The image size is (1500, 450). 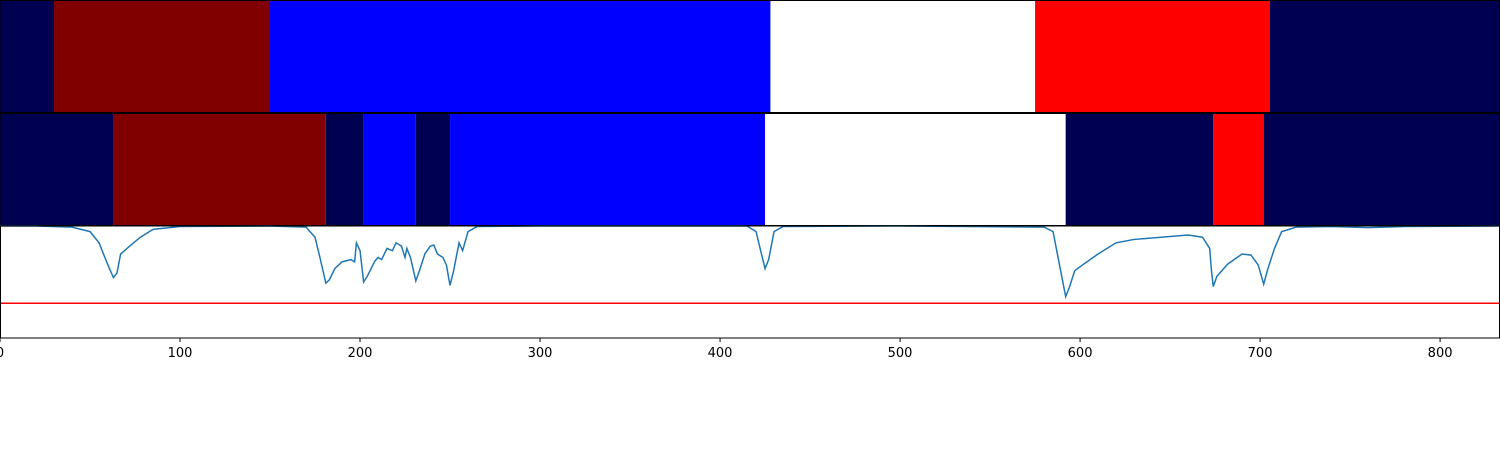 What do you see at coordinates (1080, 353) in the screenshot?
I see `x-tick-label: 600` at bounding box center [1080, 353].